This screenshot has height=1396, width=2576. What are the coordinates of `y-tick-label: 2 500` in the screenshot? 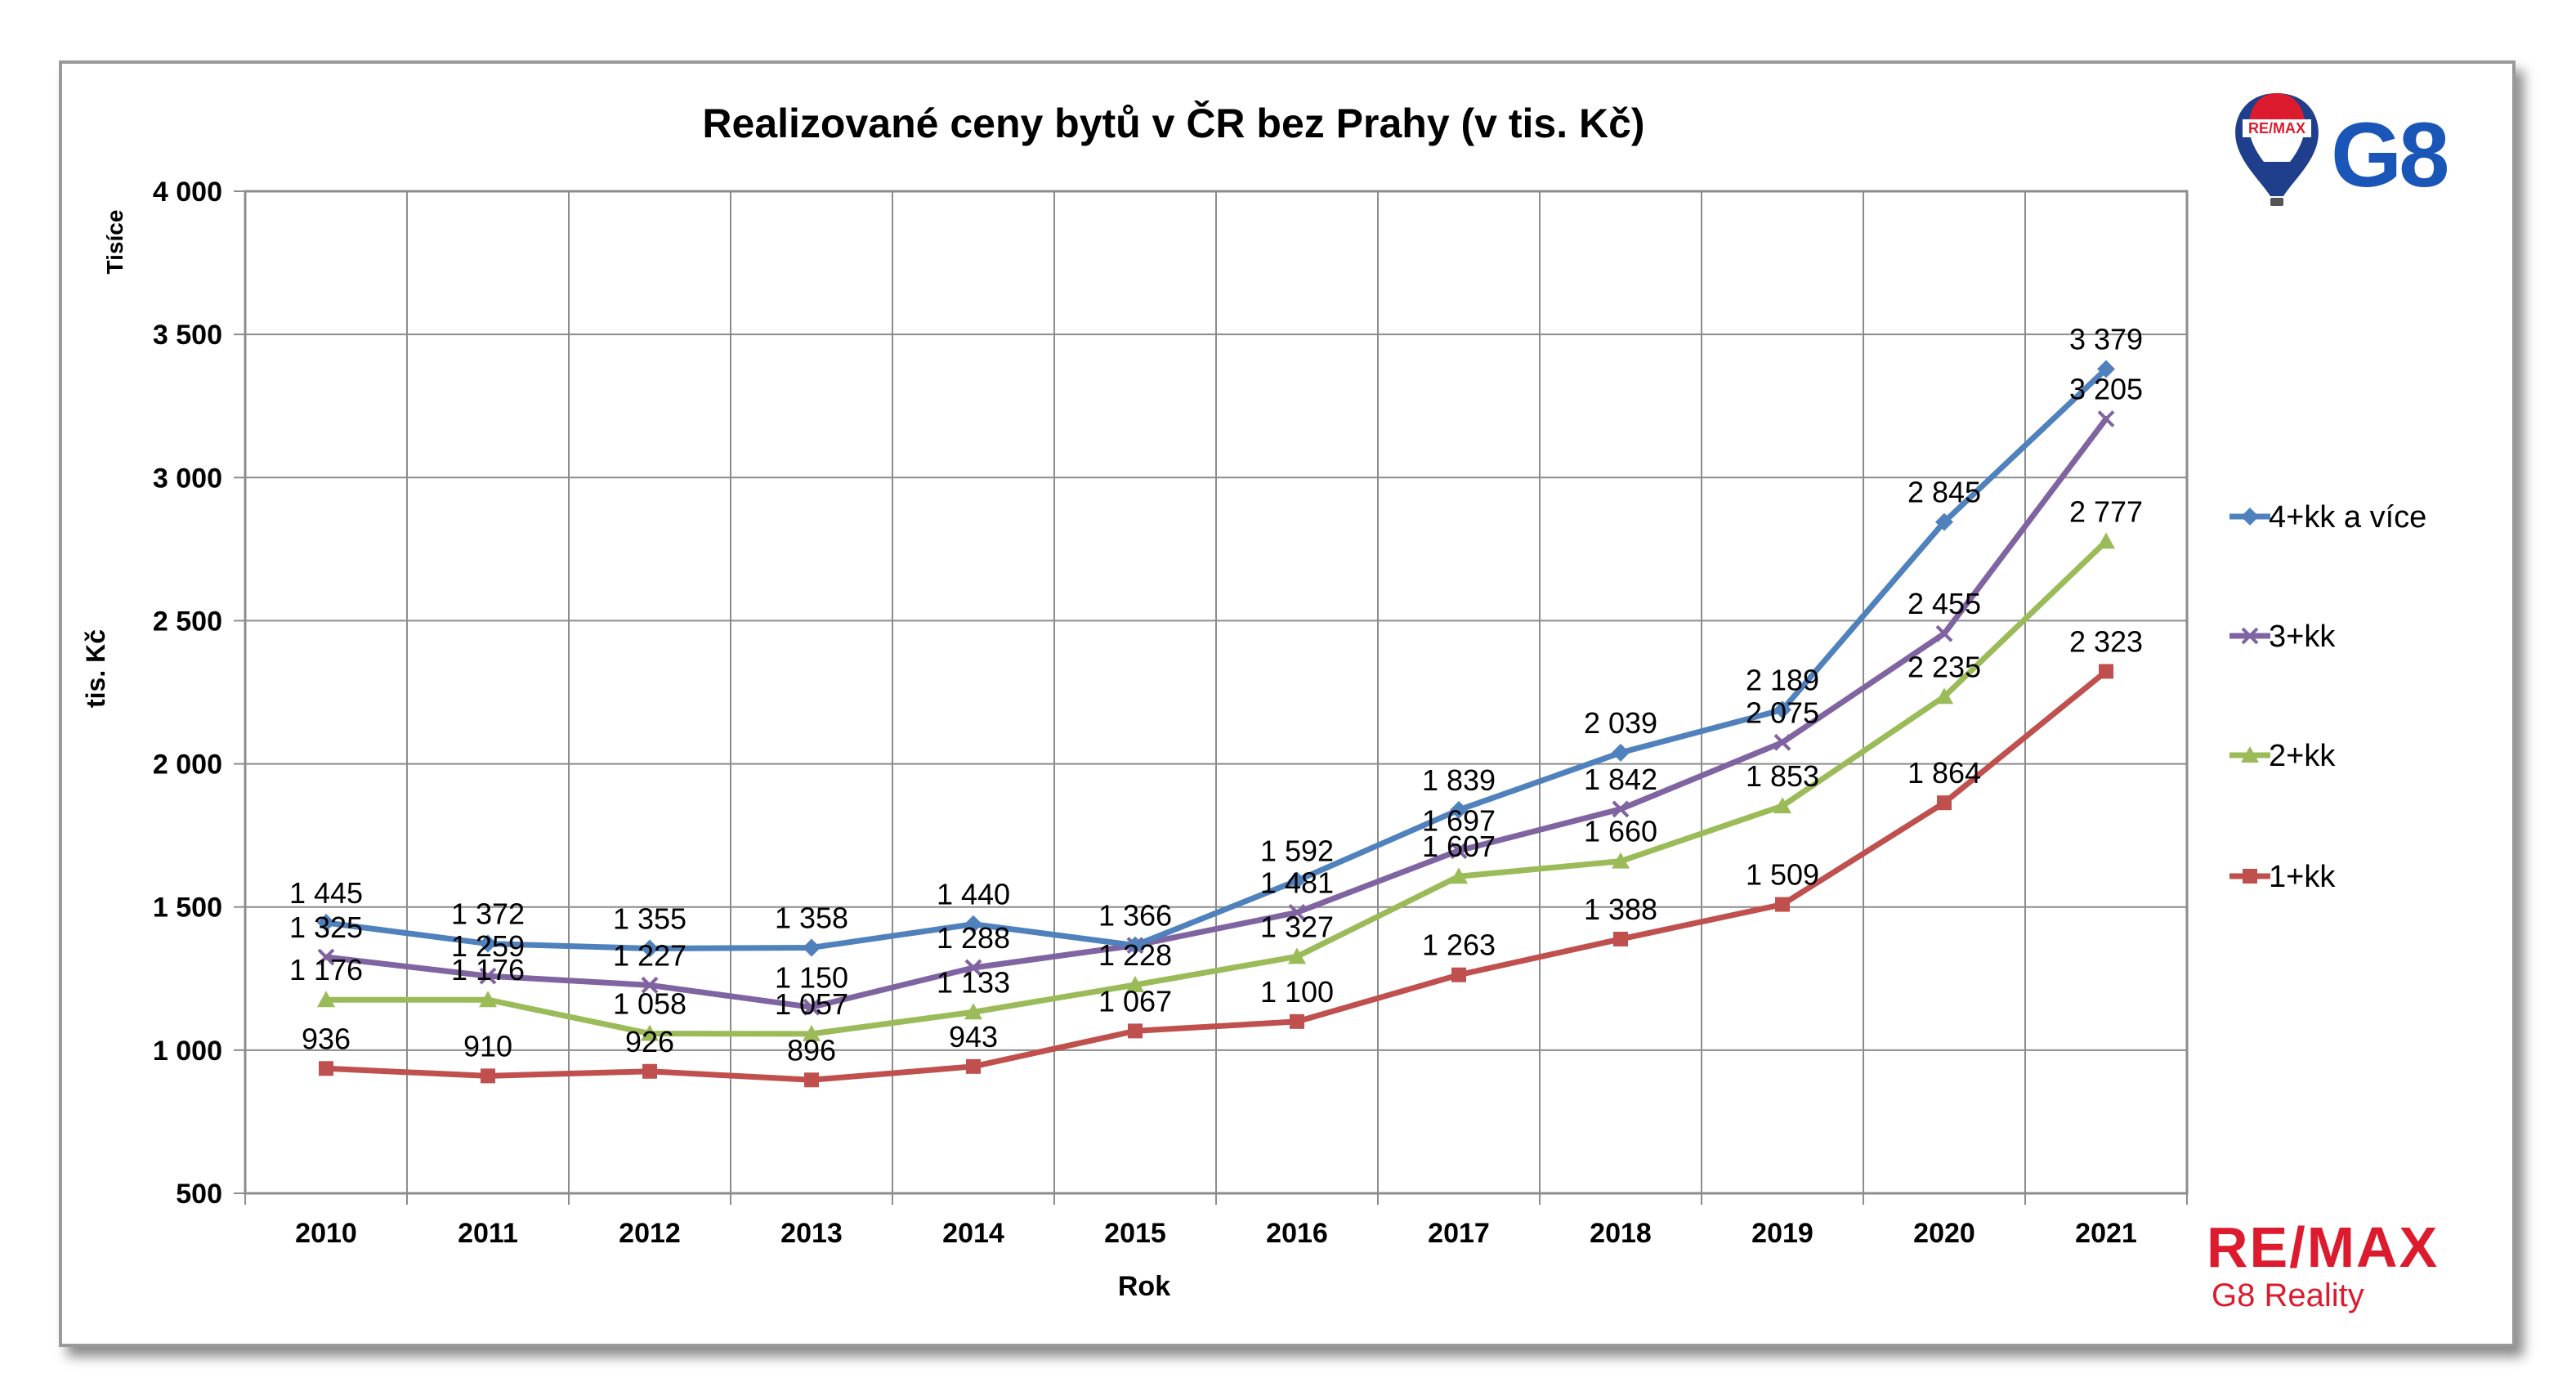 It's located at (187, 621).